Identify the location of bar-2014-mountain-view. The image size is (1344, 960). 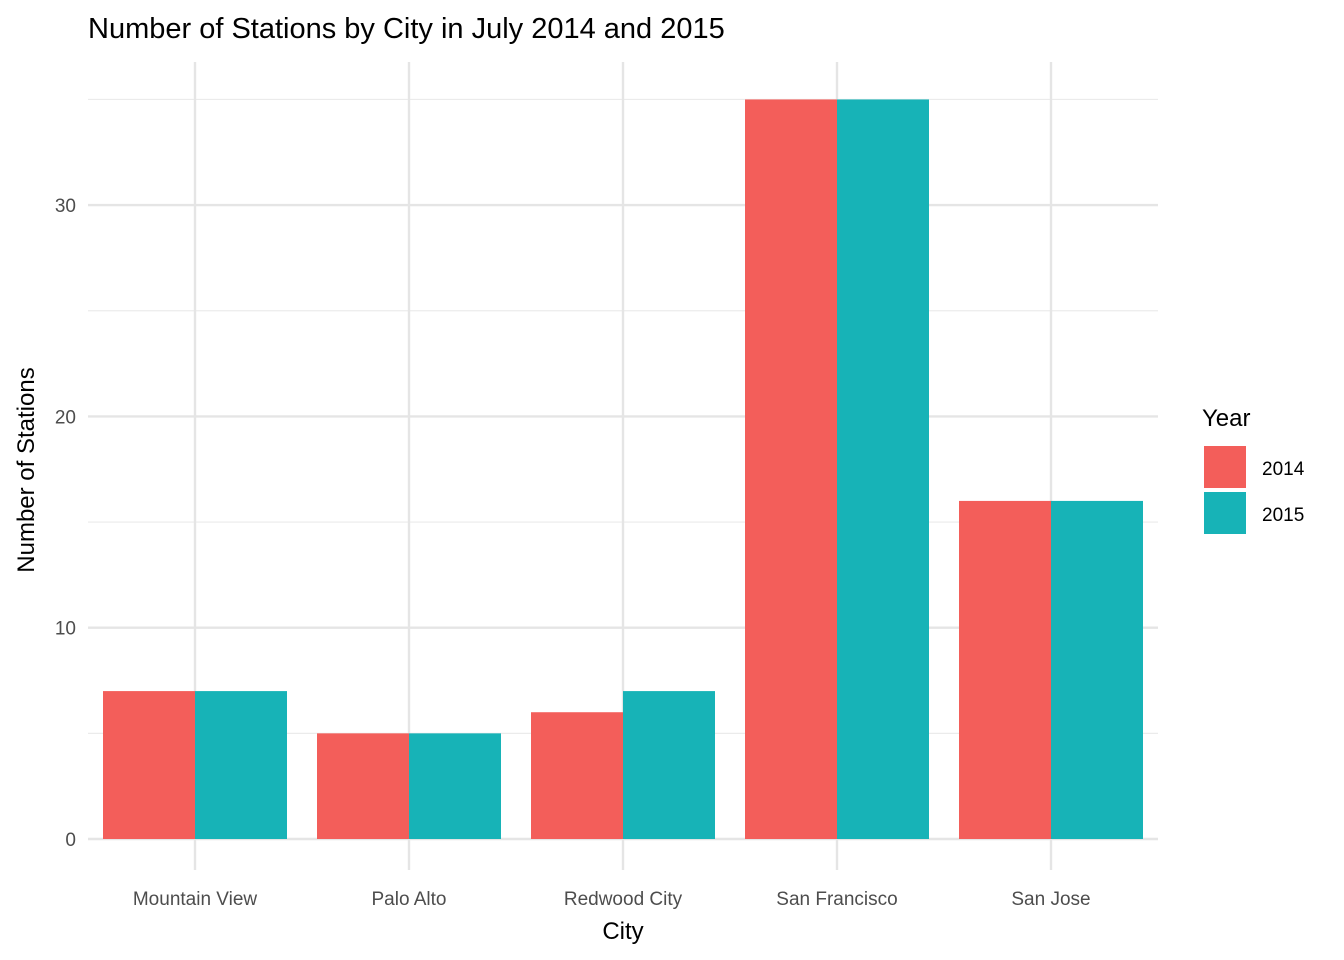
(149, 765).